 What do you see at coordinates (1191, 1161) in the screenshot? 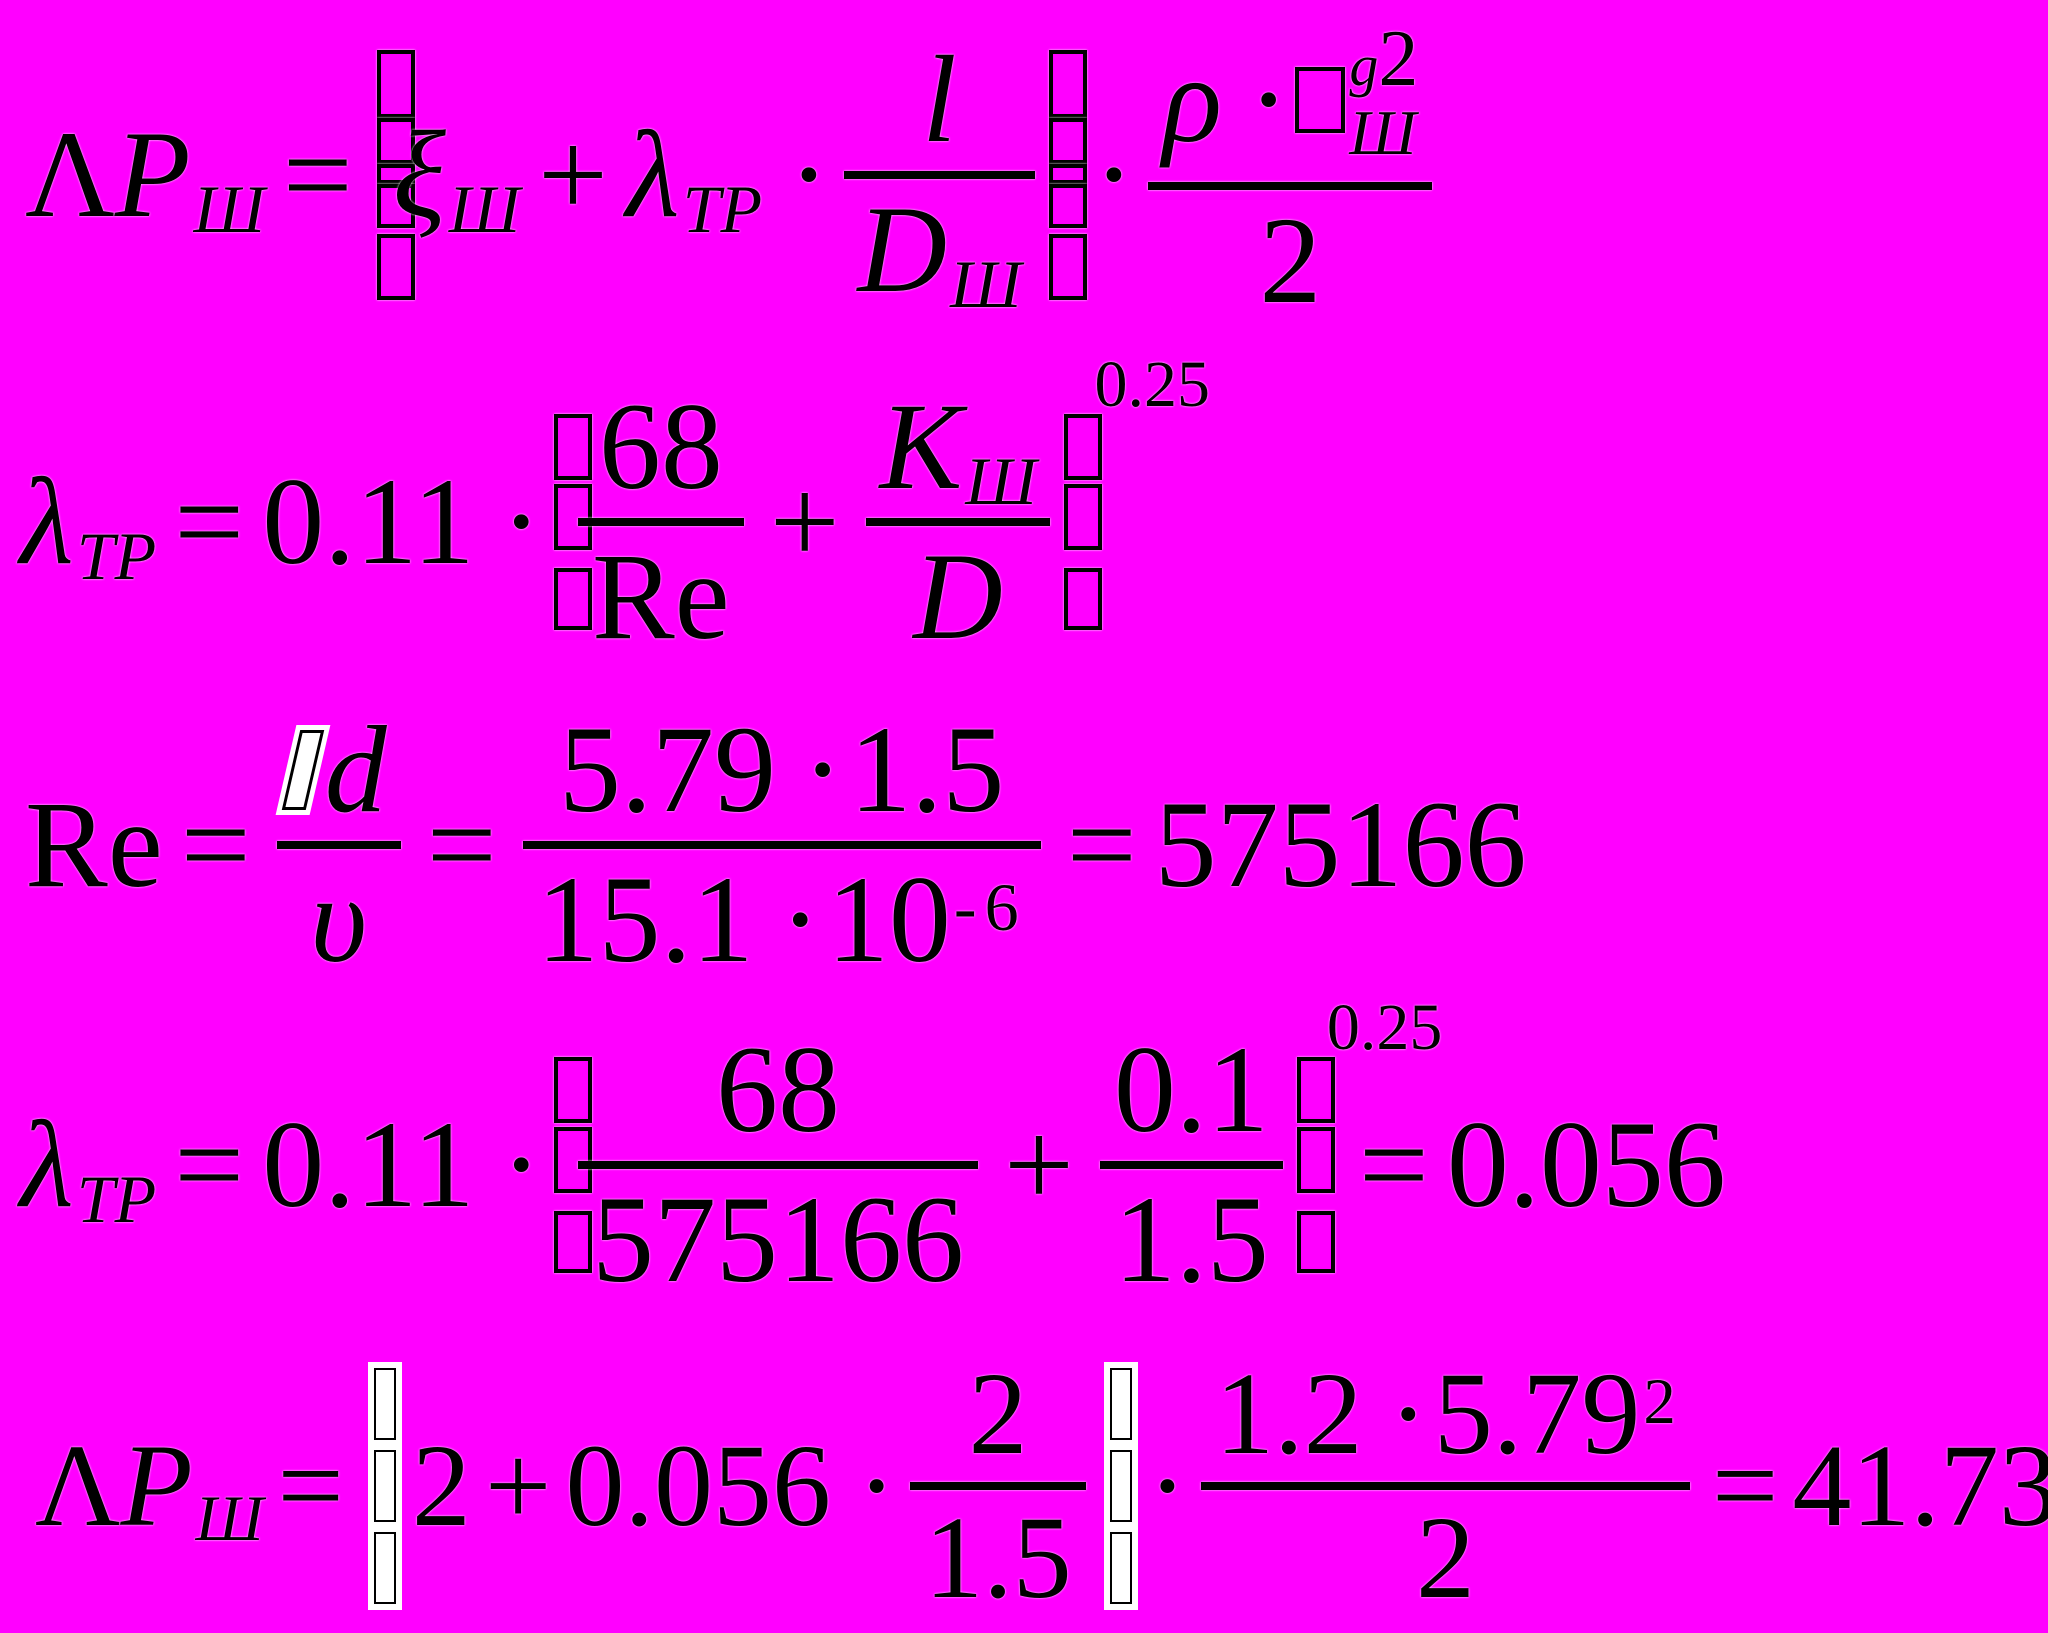
I see `roughness-value-fraction: 0.1 1.5` at bounding box center [1191, 1161].